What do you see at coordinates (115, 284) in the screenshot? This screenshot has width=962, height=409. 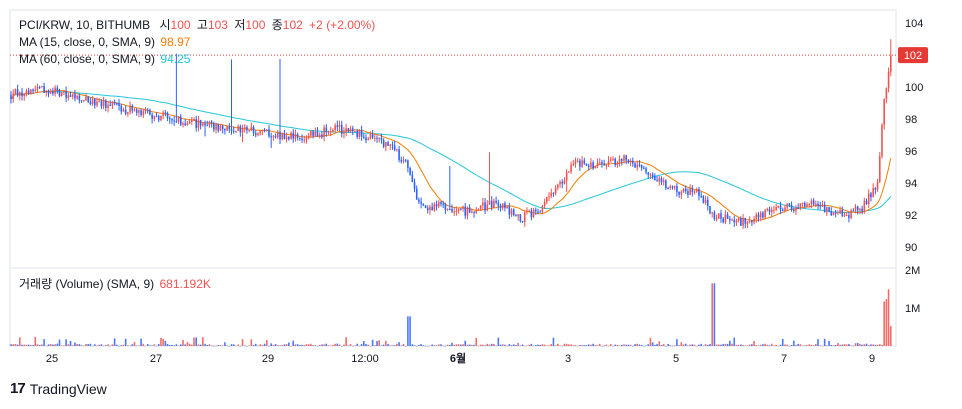 I see `volume-legend: 거래량 (Volume) (SMA, 9) 681.192K` at bounding box center [115, 284].